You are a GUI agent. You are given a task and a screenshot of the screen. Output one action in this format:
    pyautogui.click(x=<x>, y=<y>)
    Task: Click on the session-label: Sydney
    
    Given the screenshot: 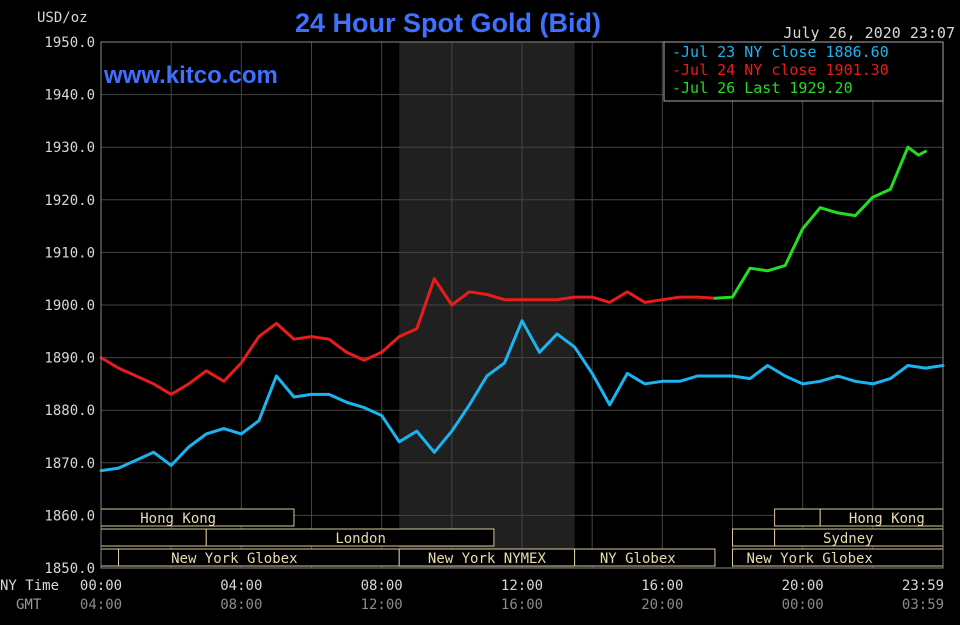 What is the action you would take?
    pyautogui.click(x=848, y=539)
    